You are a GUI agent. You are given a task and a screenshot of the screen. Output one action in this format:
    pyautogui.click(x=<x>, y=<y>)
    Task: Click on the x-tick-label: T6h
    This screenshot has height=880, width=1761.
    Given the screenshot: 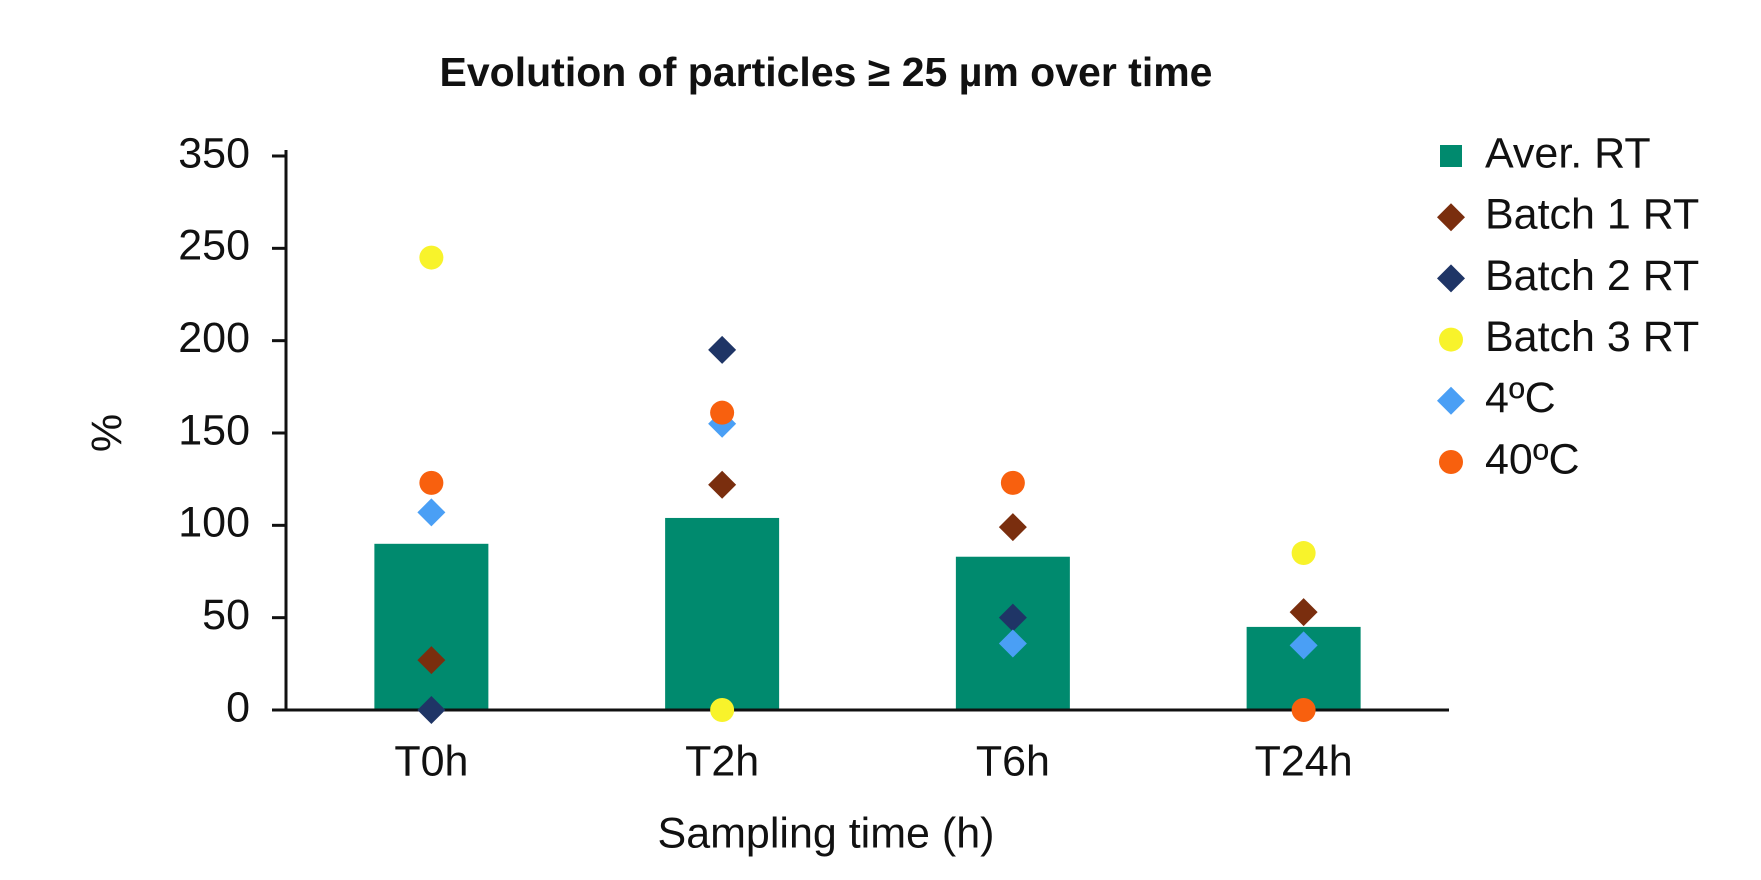 What is the action you would take?
    pyautogui.click(x=1013, y=761)
    